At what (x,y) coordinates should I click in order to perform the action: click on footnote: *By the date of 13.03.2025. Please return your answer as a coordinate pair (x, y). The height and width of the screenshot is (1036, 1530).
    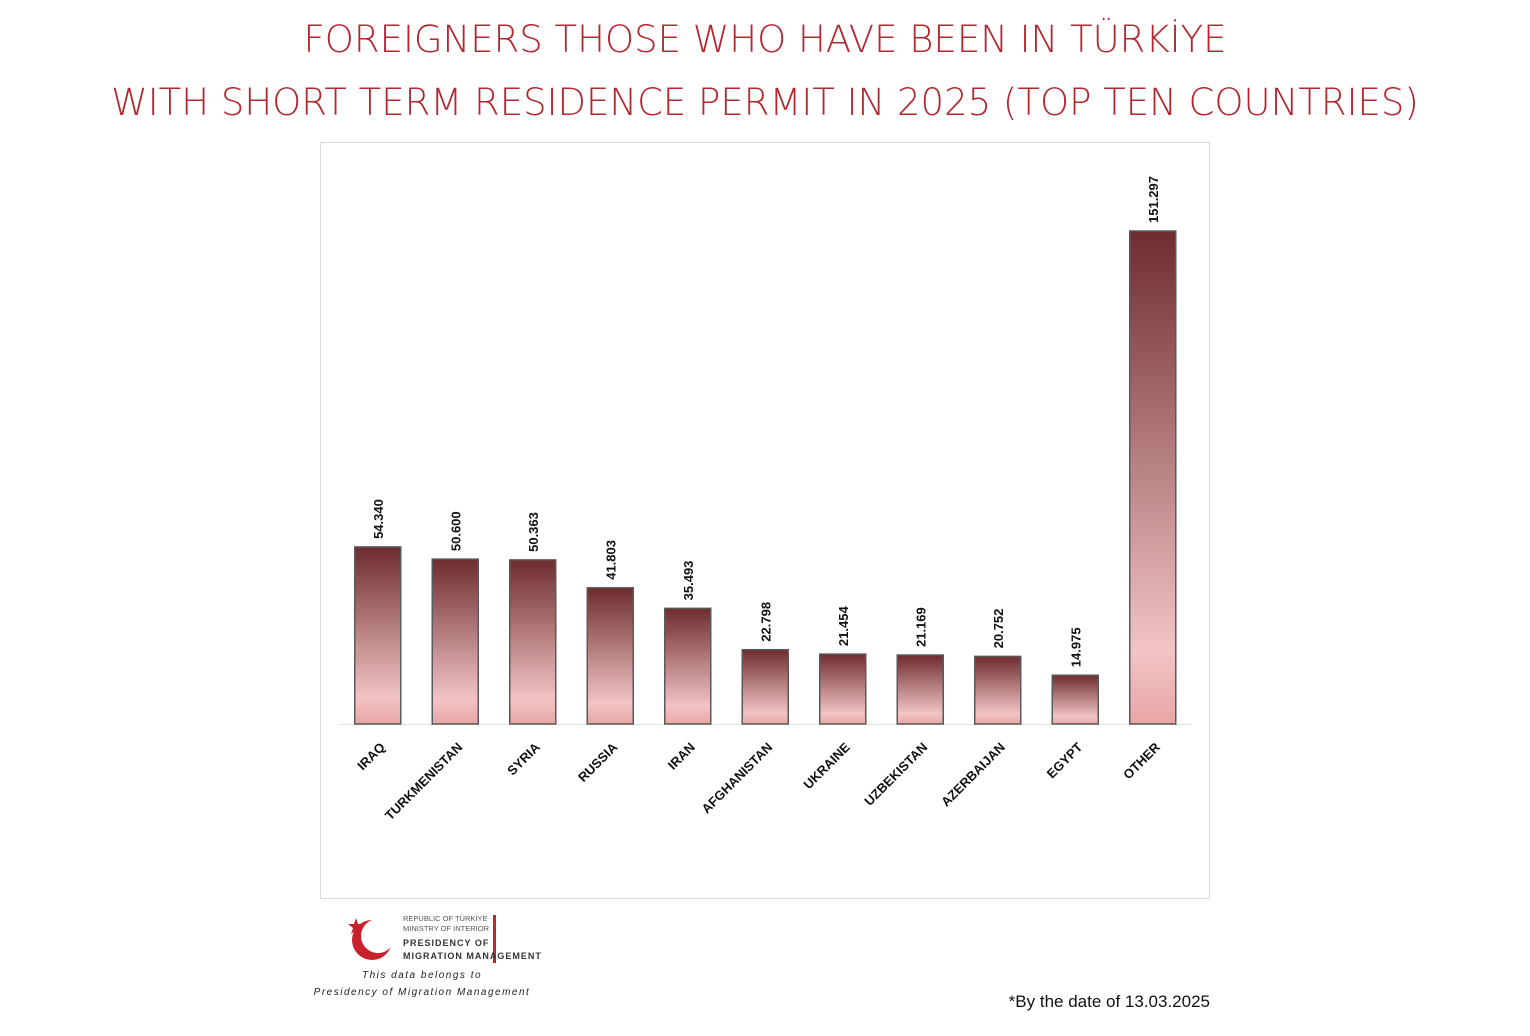
    Looking at the image, I should click on (1109, 1001).